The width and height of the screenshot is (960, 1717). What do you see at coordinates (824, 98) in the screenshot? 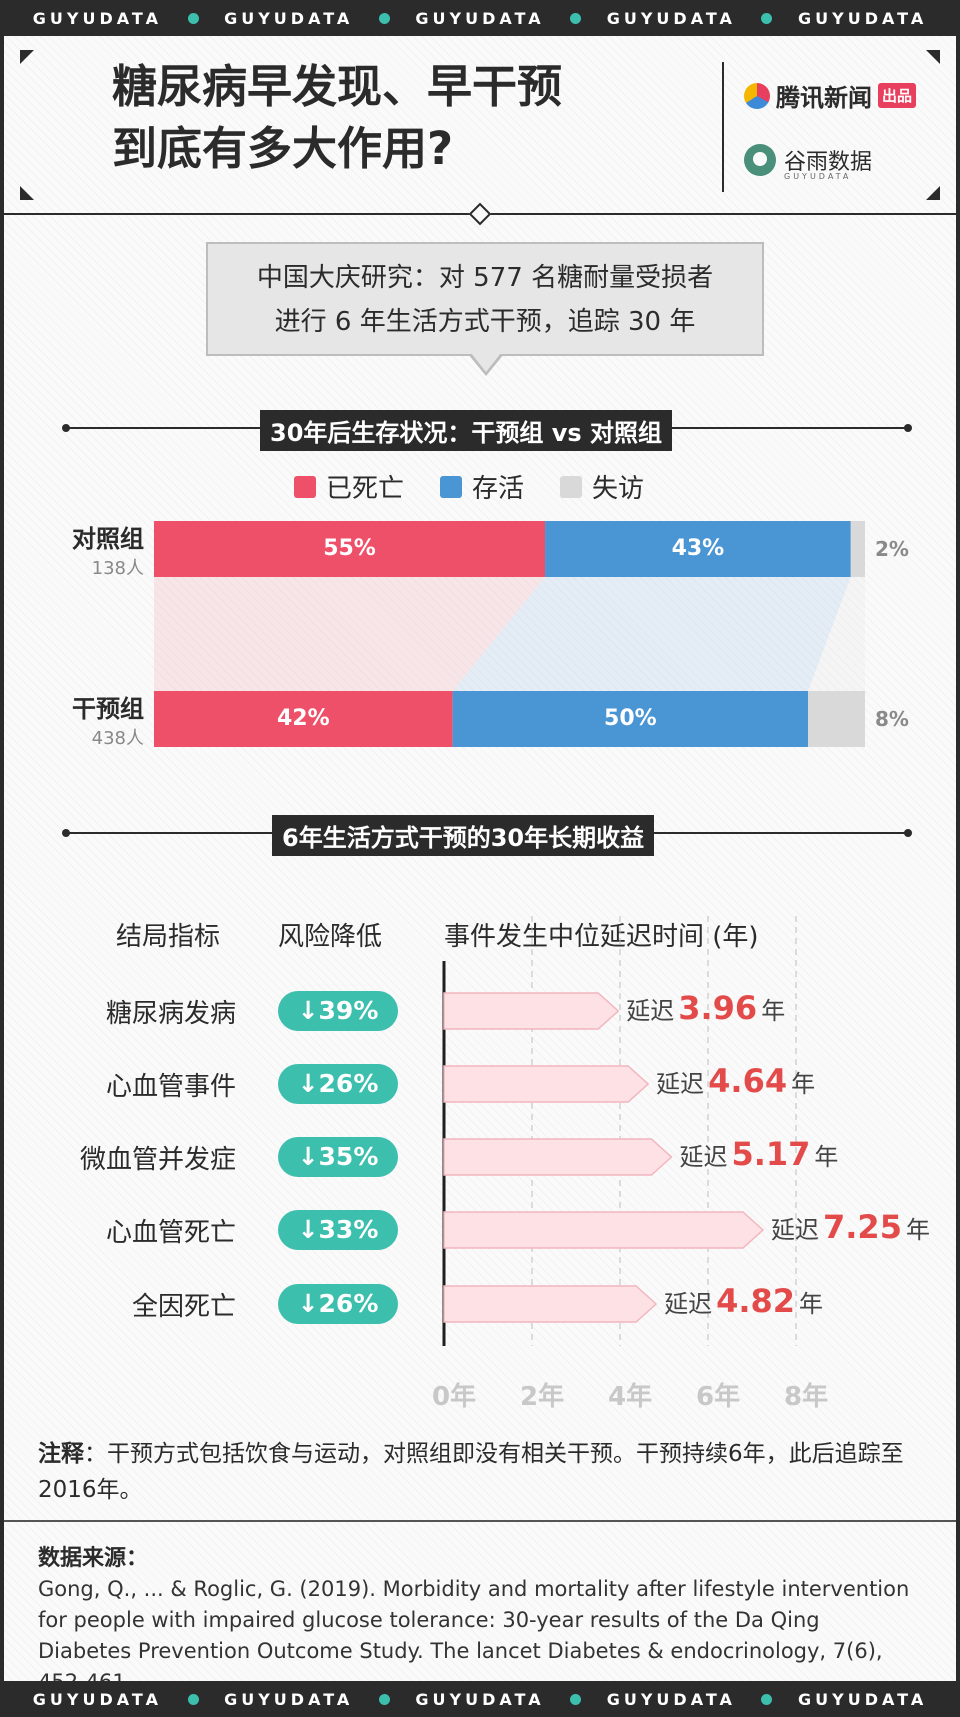
I see `brand1-name: 腾讯新闻` at bounding box center [824, 98].